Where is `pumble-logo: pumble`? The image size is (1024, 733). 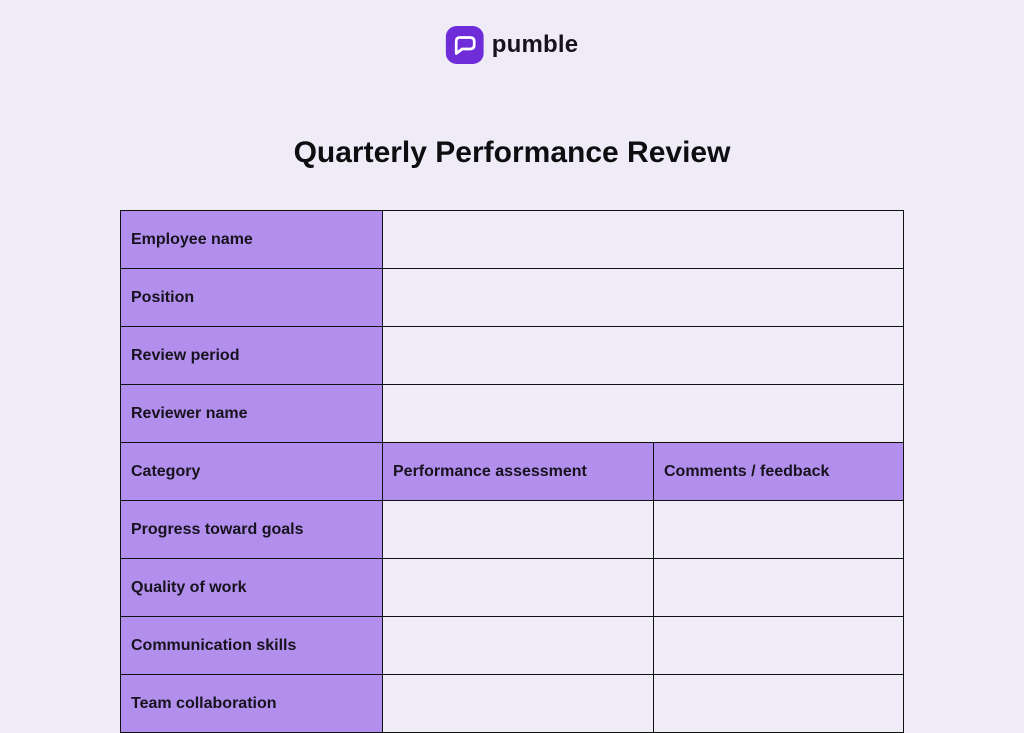 pumble-logo: pumble is located at coordinates (512, 45).